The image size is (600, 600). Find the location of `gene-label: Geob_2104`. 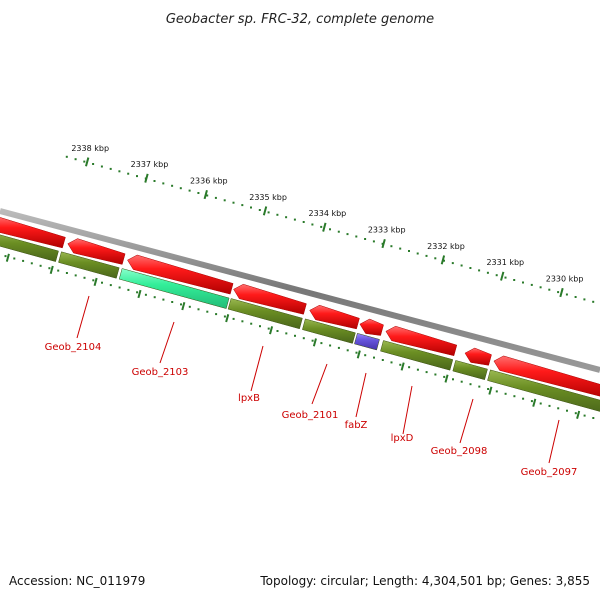

gene-label: Geob_2104 is located at coordinates (73, 347).